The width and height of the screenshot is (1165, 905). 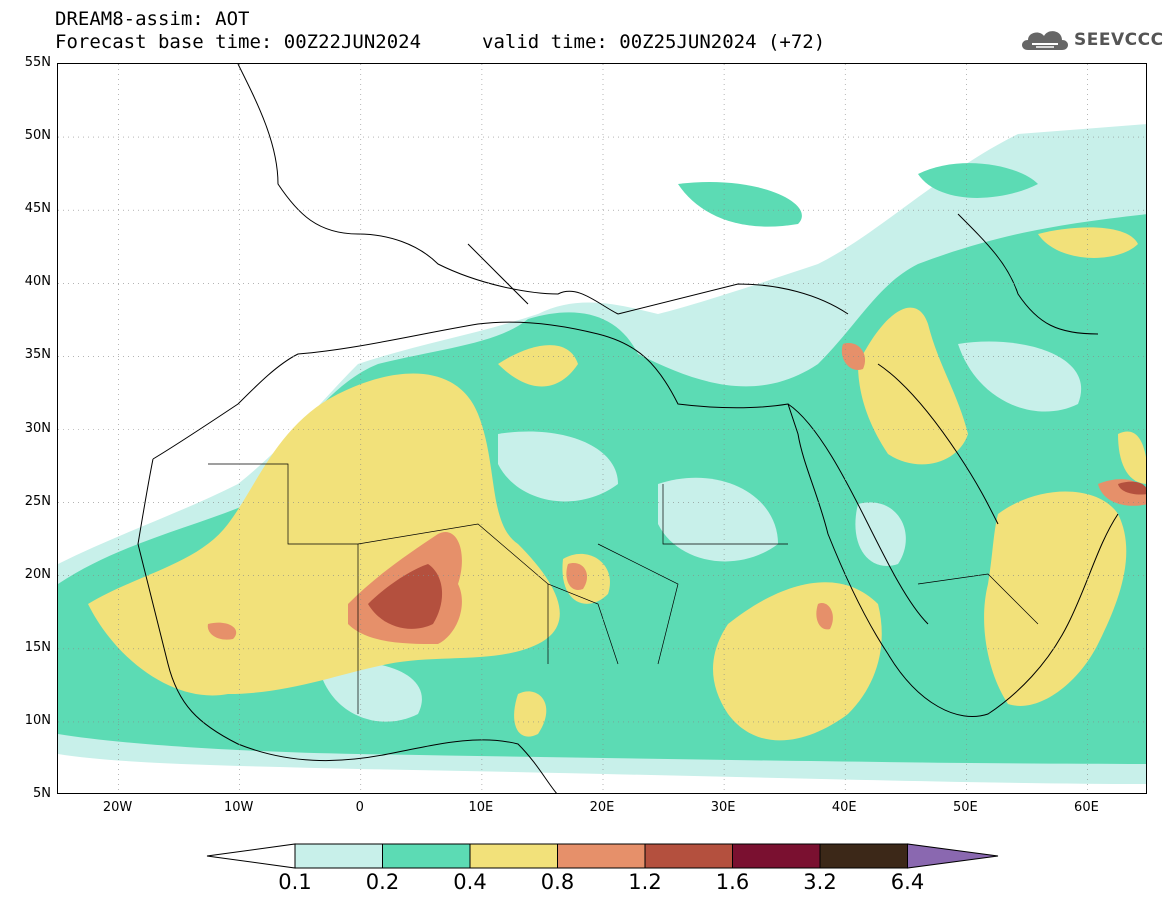 What do you see at coordinates (732, 882) in the screenshot?
I see `colorbar-label: 1.6` at bounding box center [732, 882].